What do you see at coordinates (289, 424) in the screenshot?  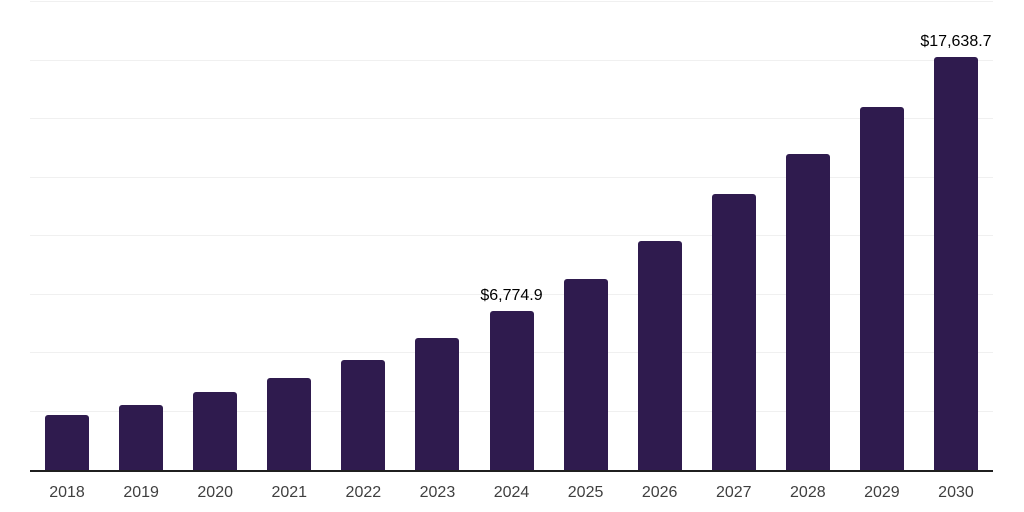 I see `bar-2021` at bounding box center [289, 424].